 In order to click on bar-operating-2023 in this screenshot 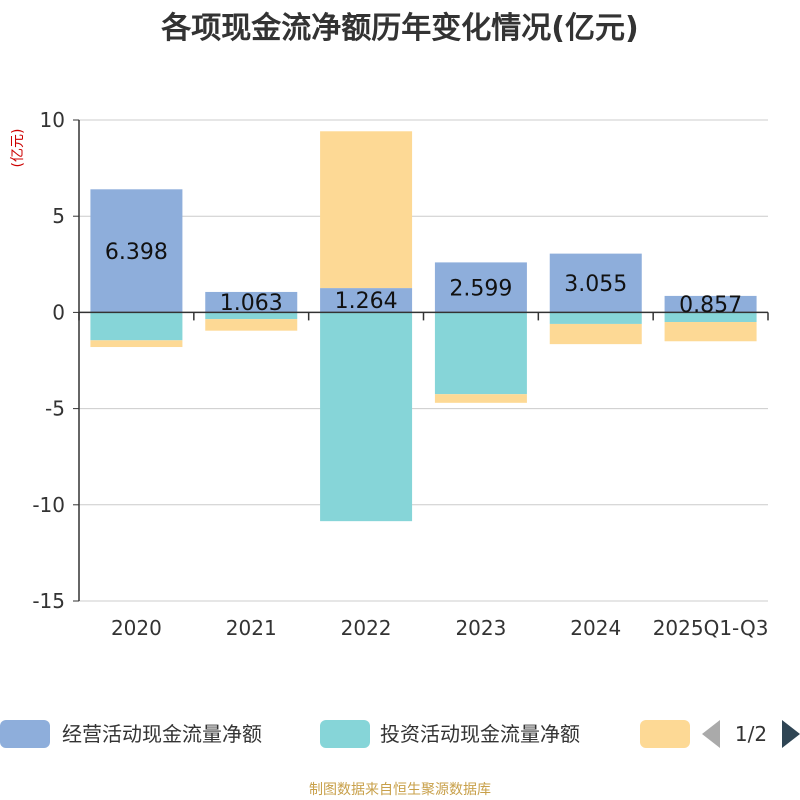, I will do `click(480, 287)`.